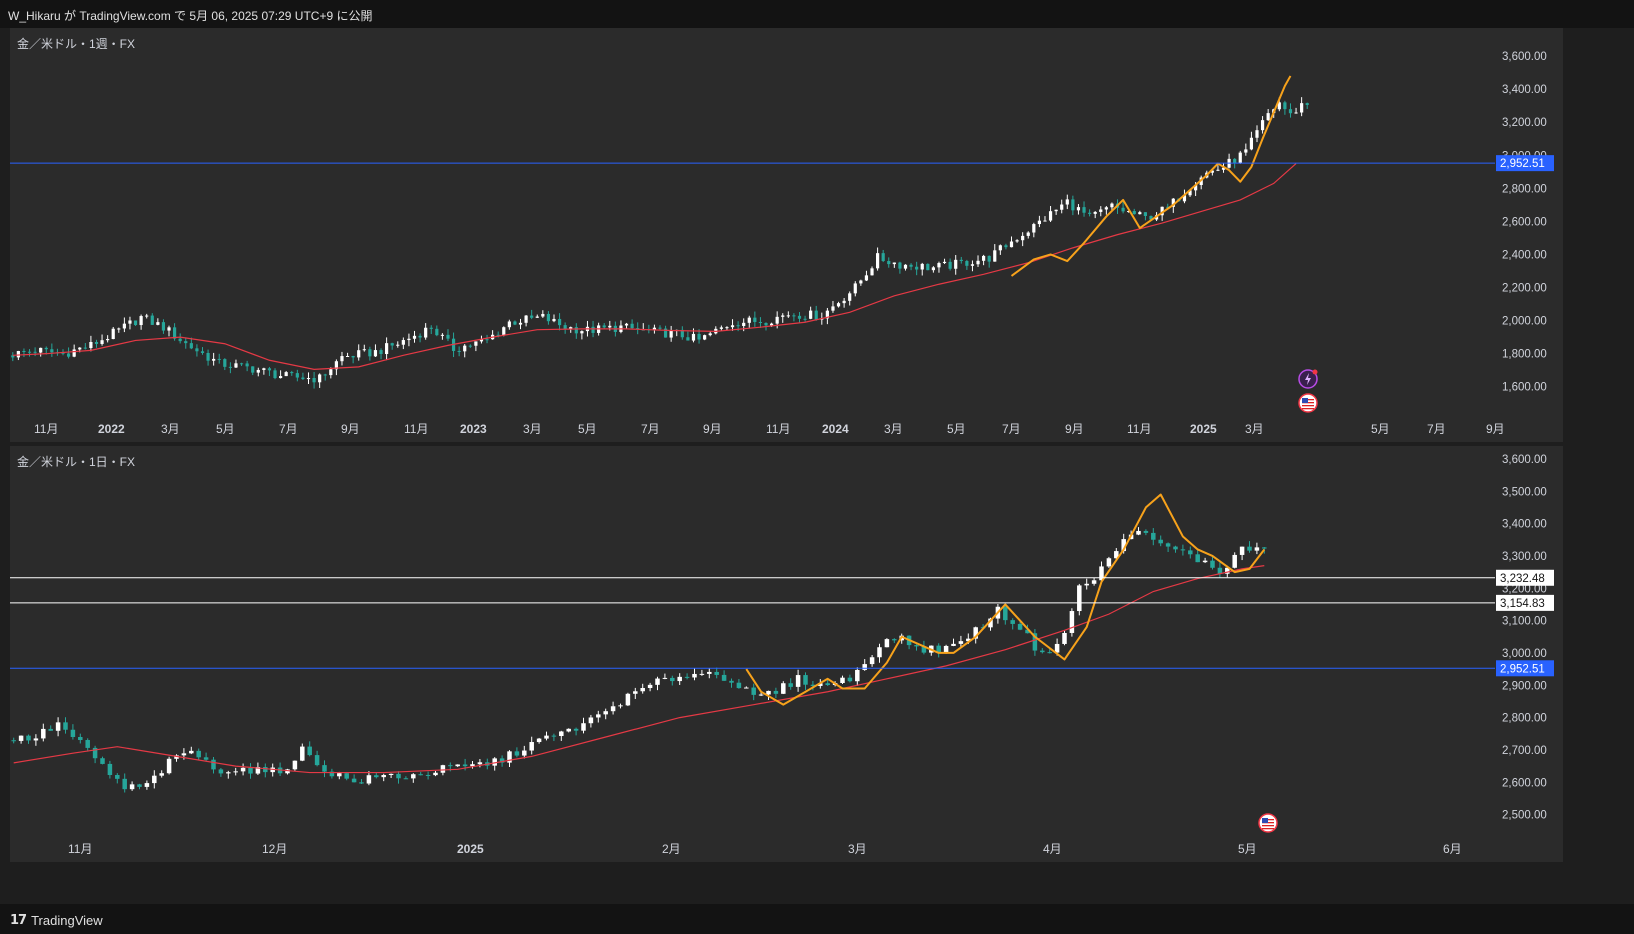 The width and height of the screenshot is (1634, 934). I want to click on y-tick-label: 2,800.00, so click(1524, 189).